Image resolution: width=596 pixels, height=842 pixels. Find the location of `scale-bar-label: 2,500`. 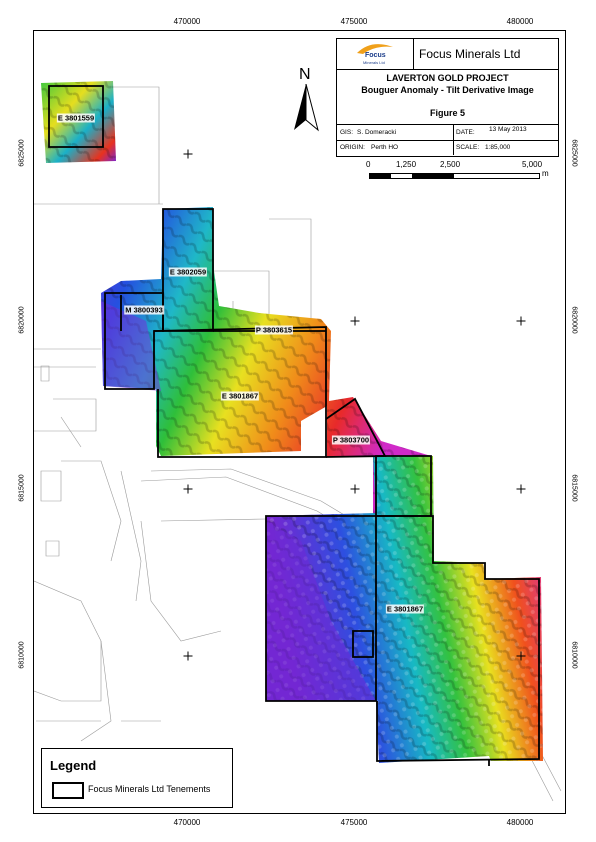

scale-bar-label: 2,500 is located at coordinates (450, 164).